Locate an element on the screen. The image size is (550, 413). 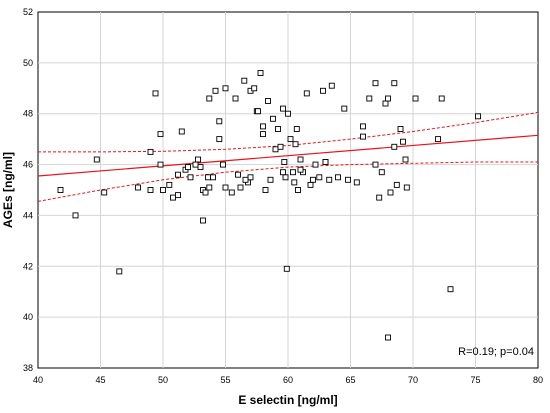
y-tick-label: 44 is located at coordinates (28, 215).